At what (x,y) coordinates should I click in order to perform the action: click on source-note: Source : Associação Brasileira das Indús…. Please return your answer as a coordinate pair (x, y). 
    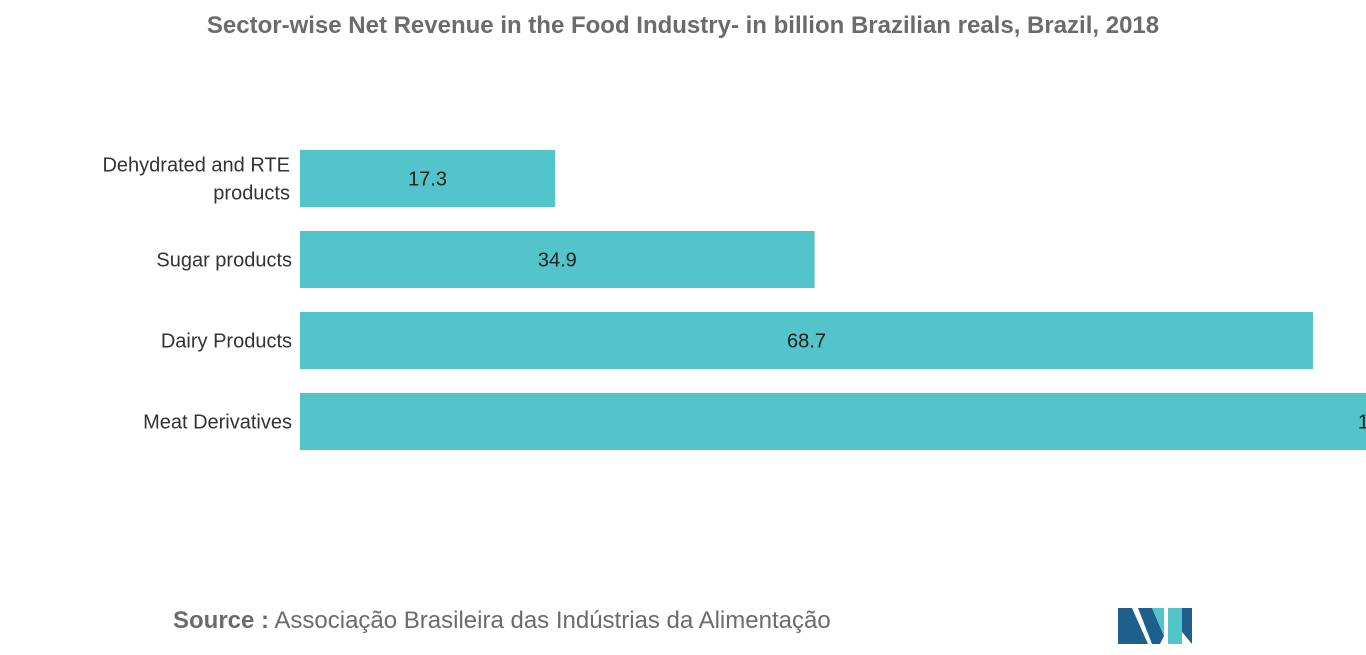
    Looking at the image, I should click on (502, 621).